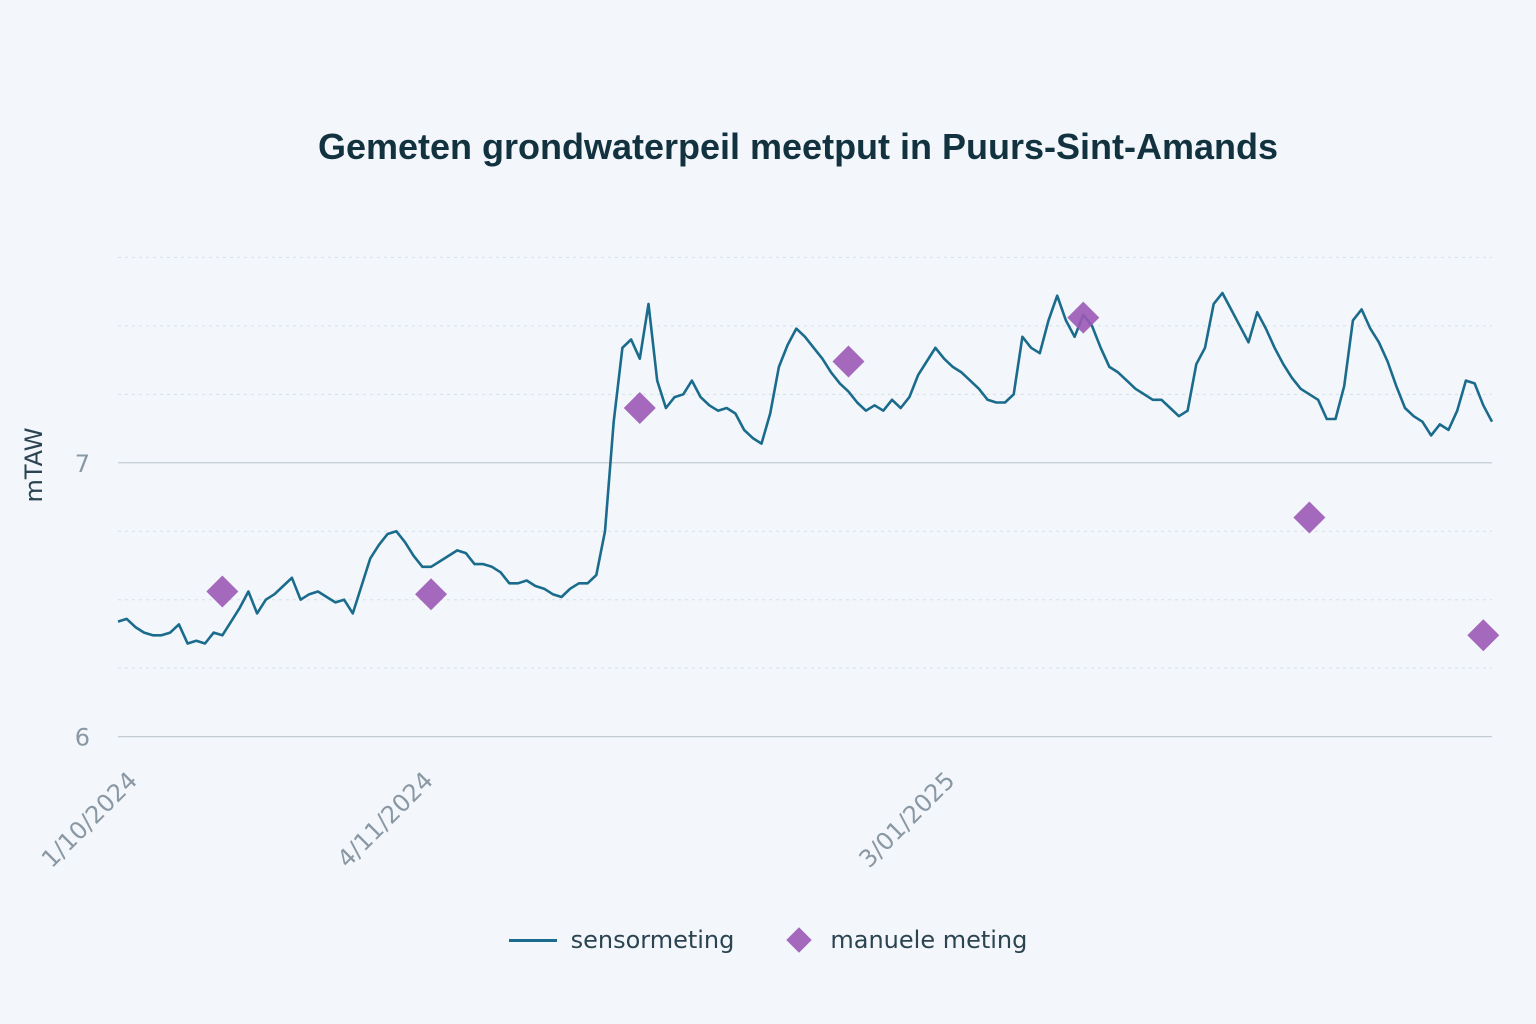 Image resolution: width=1536 pixels, height=1024 pixels. I want to click on legend-item-sensormeting: sensormeting, so click(621, 940).